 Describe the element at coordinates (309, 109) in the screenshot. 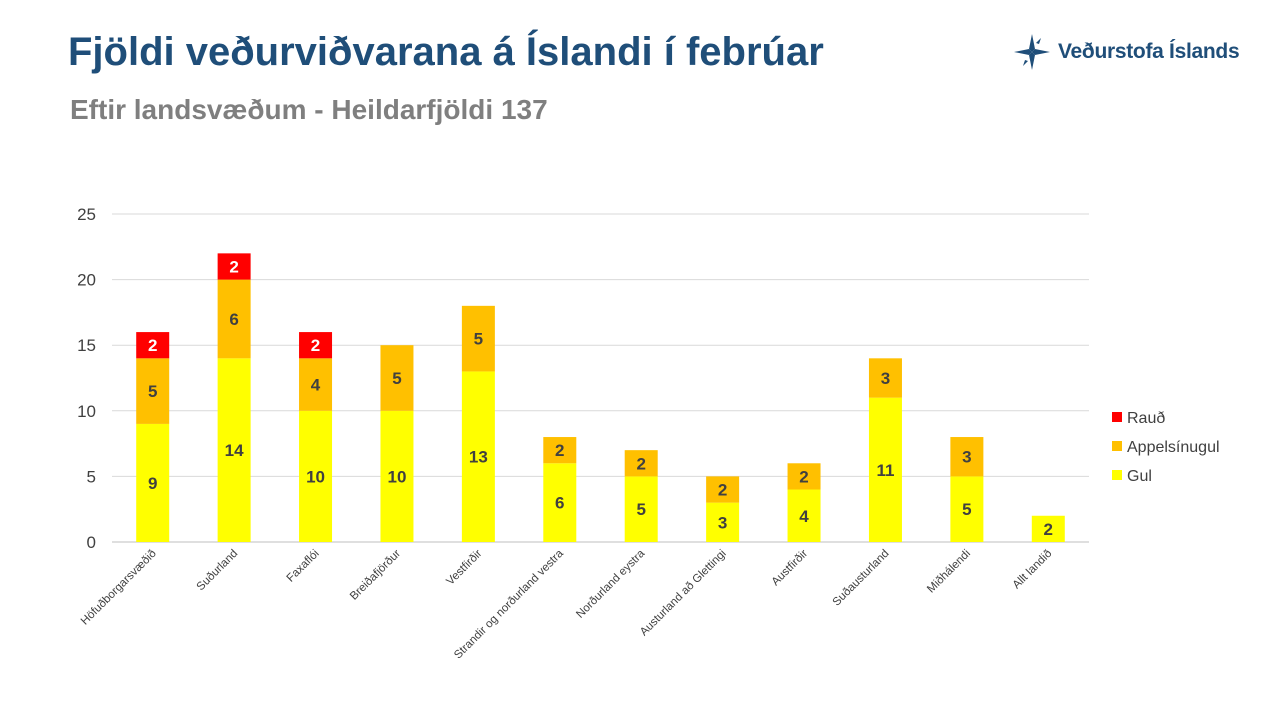

I see `chart-subtitle: Eftir landsvæðum - Heildarfjöldi 137` at that location.